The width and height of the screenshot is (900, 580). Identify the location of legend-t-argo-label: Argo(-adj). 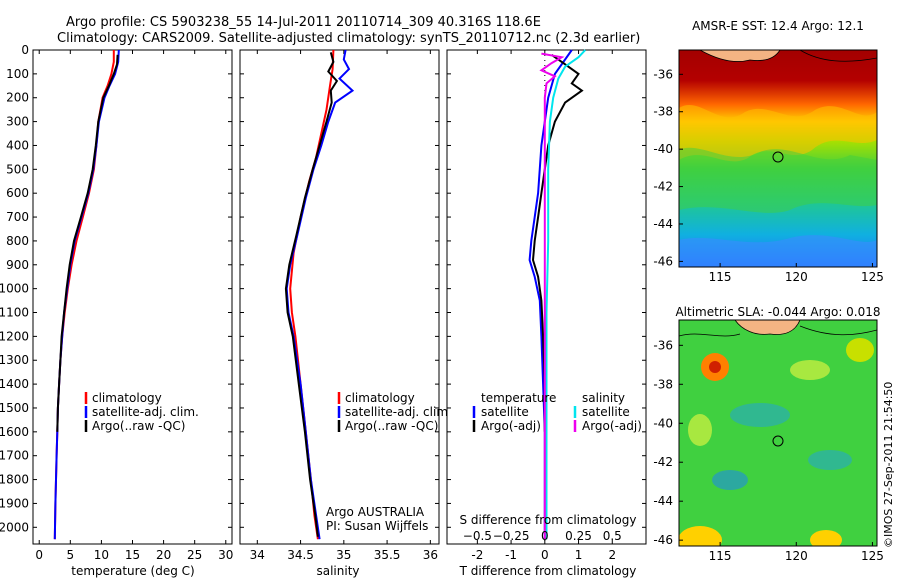
(511, 426).